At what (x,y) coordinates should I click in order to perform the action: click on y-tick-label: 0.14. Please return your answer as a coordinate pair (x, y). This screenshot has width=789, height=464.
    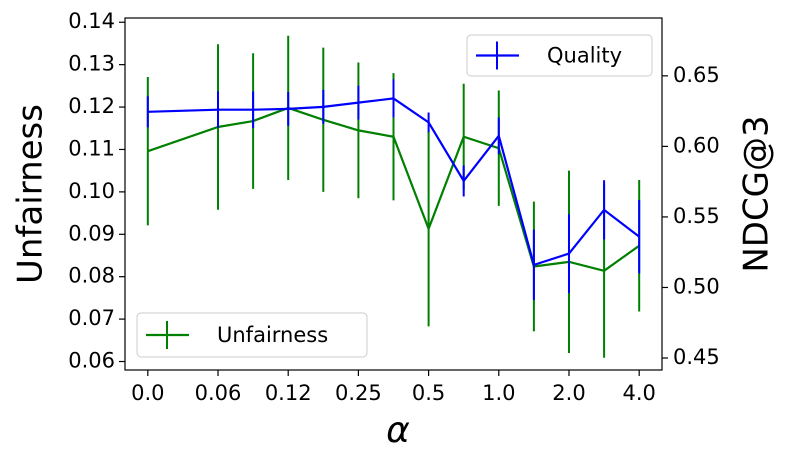
    Looking at the image, I should click on (91, 21).